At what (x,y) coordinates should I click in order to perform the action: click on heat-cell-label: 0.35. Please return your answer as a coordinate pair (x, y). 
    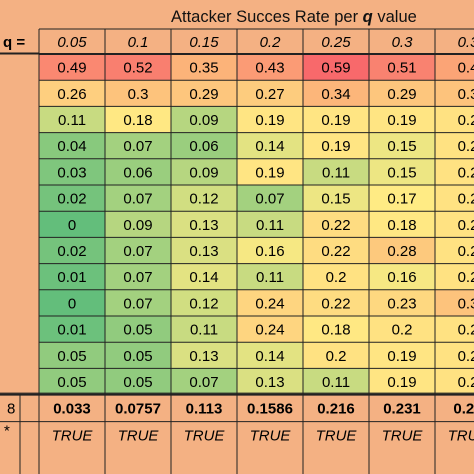
    Looking at the image, I should click on (203, 68).